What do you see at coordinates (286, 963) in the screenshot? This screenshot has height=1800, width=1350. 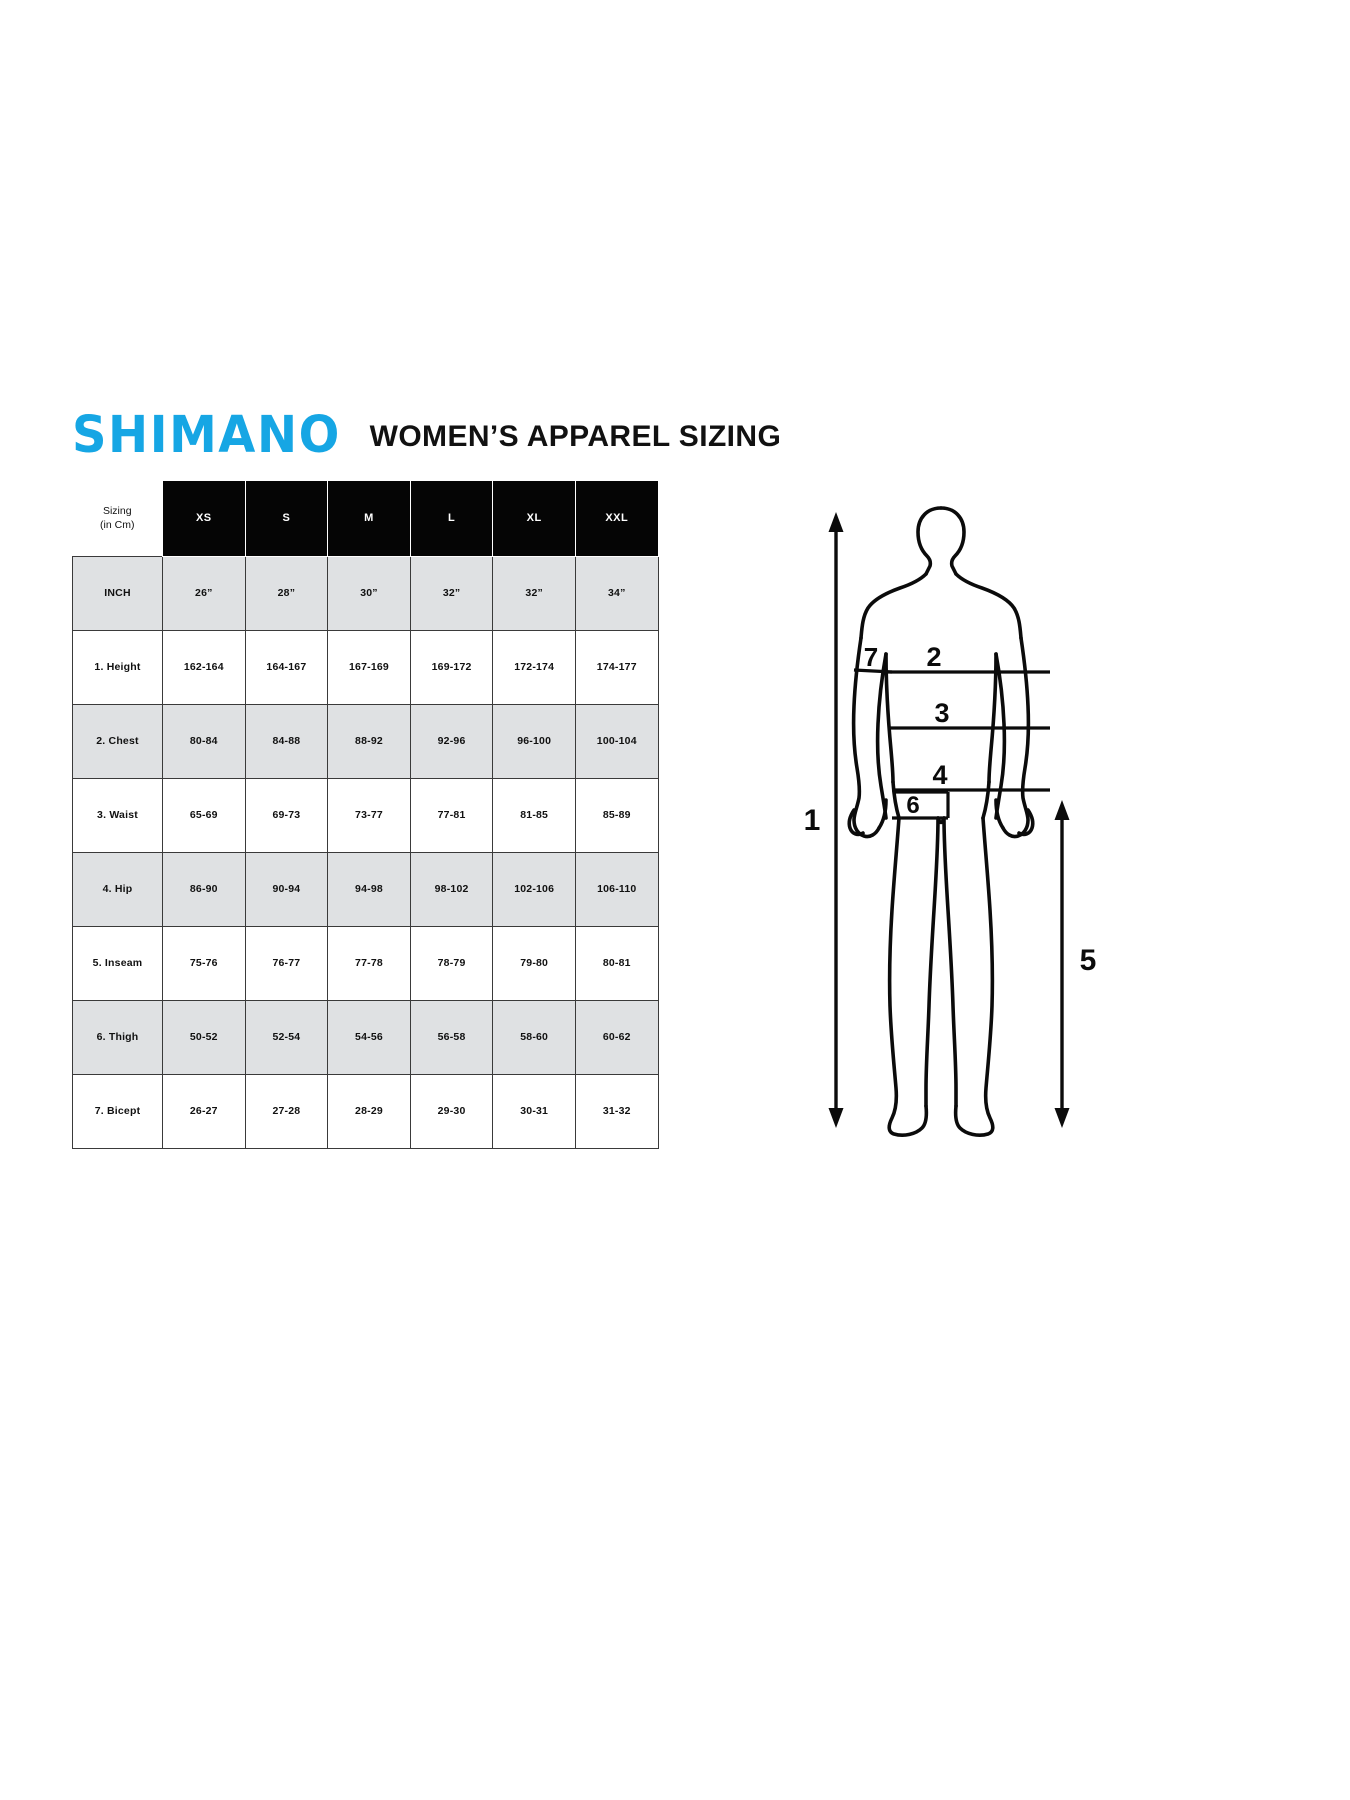 I see `cell: 76-77` at bounding box center [286, 963].